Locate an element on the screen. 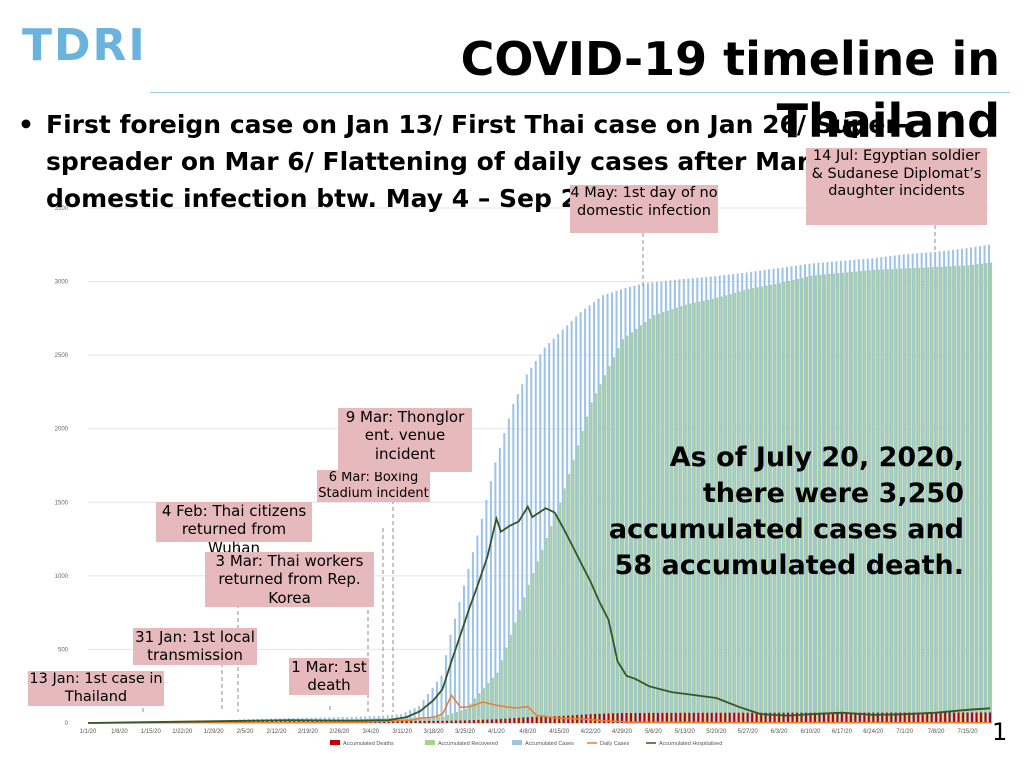  page-title: COVID-19 timeline in Thailand is located at coordinates (730, 90).